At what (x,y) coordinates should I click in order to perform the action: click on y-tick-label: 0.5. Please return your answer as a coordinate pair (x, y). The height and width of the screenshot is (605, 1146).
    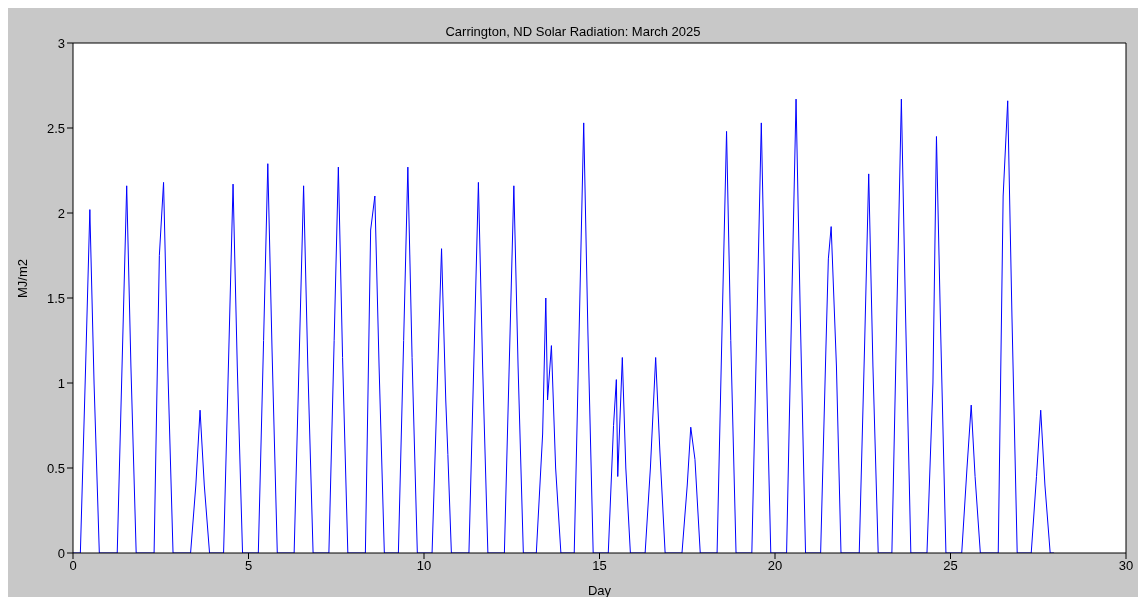
    Looking at the image, I should click on (55, 468).